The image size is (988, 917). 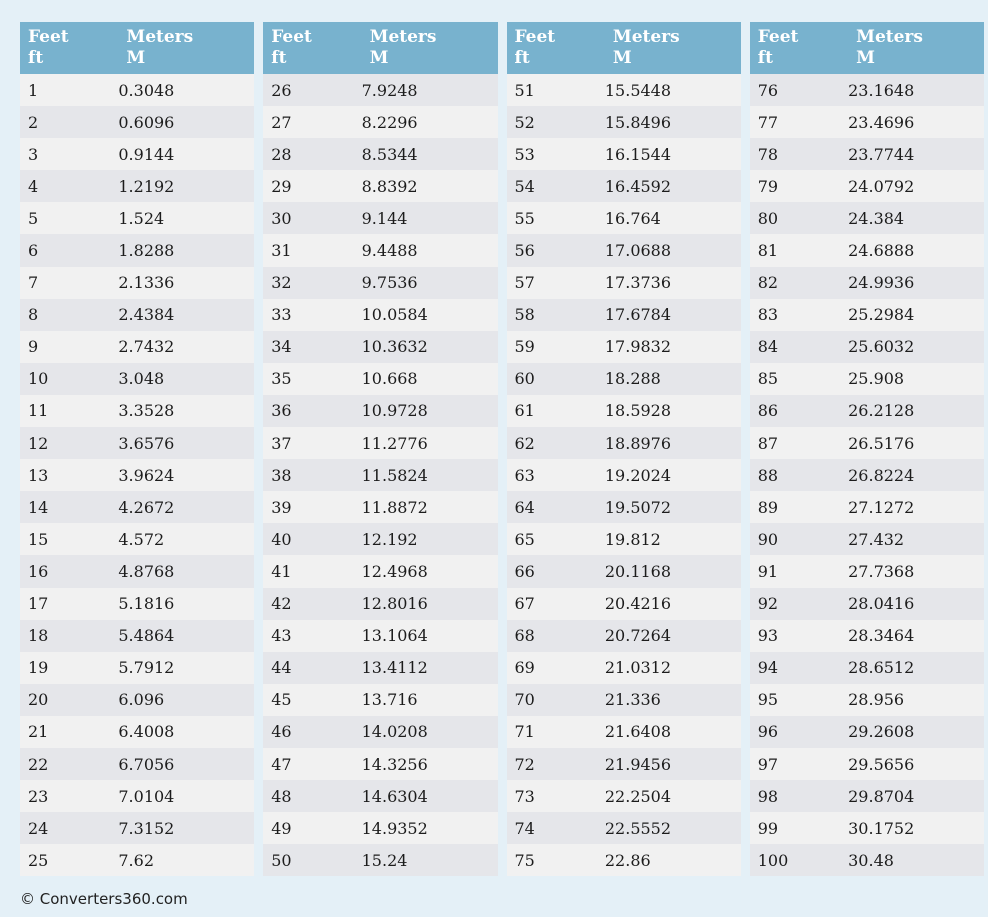 What do you see at coordinates (137, 218) in the screenshot?
I see `table-row: 5 1.524` at bounding box center [137, 218].